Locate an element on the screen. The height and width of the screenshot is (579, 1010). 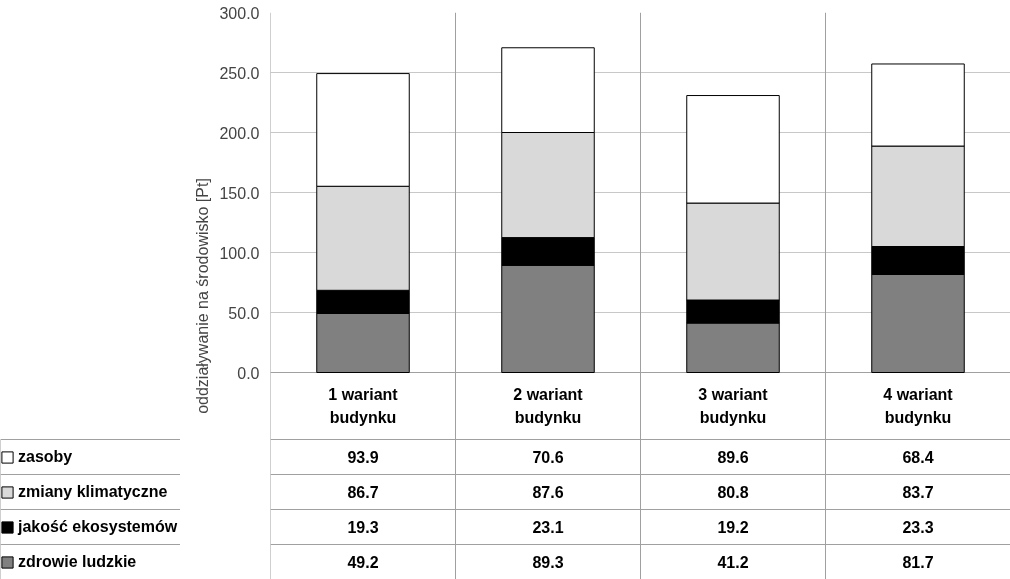
data-label: 19.2 is located at coordinates (733, 527).